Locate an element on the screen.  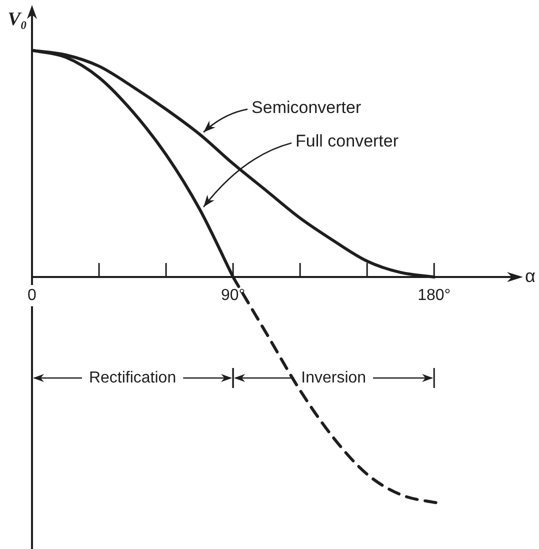
x-axis-title: α is located at coordinates (530, 276).